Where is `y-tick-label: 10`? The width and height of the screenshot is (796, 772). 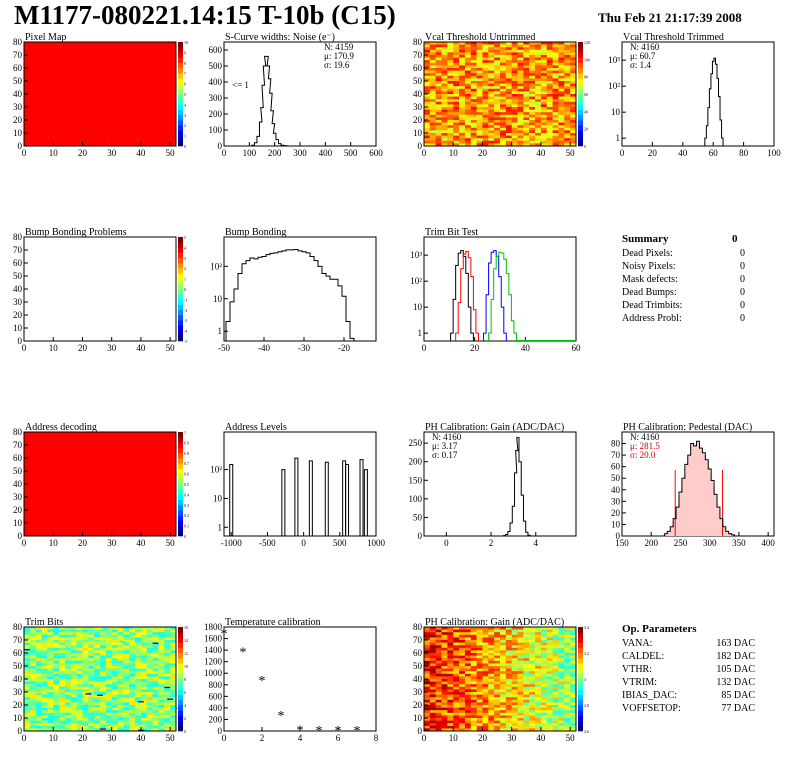 y-tick-label: 10 is located at coordinates (418, 718).